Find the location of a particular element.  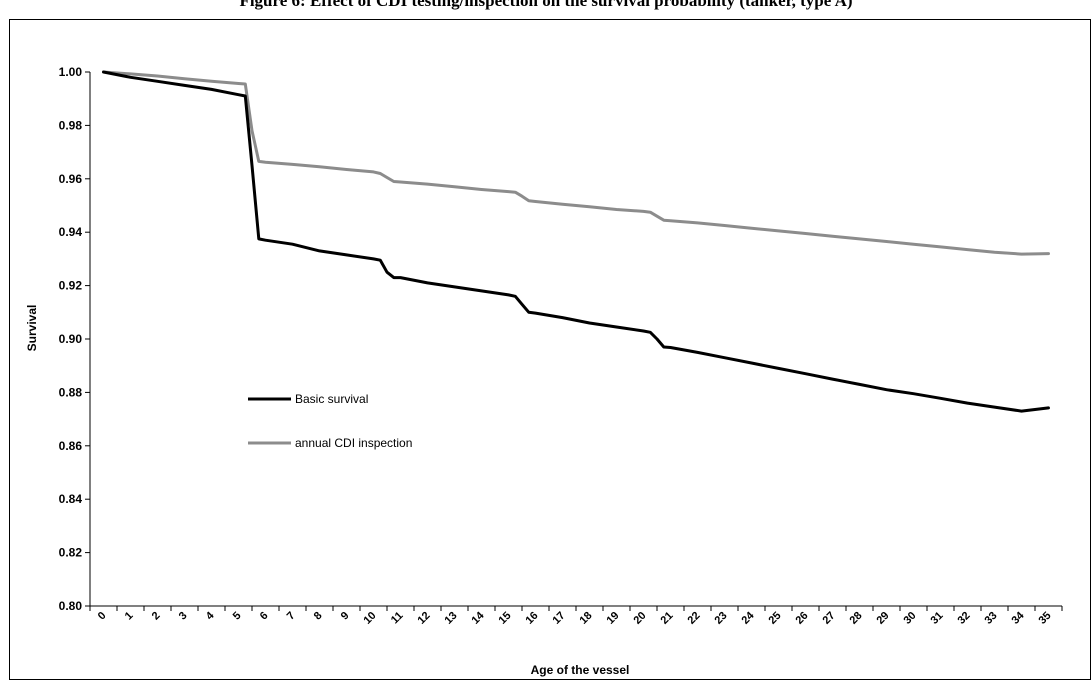

x-tick-label: 35 is located at coordinates (1044, 618).